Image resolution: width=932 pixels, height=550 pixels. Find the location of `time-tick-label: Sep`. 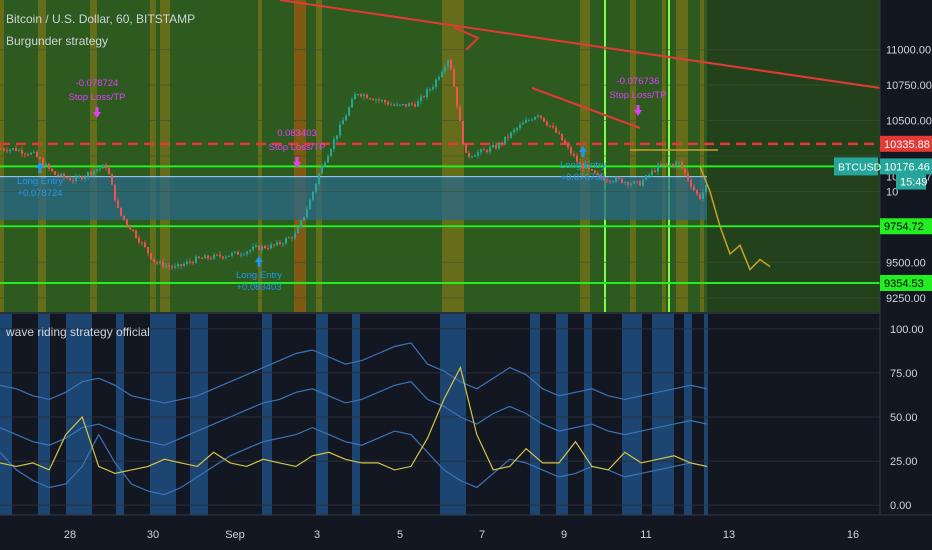

time-tick-label: Sep is located at coordinates (235, 535).